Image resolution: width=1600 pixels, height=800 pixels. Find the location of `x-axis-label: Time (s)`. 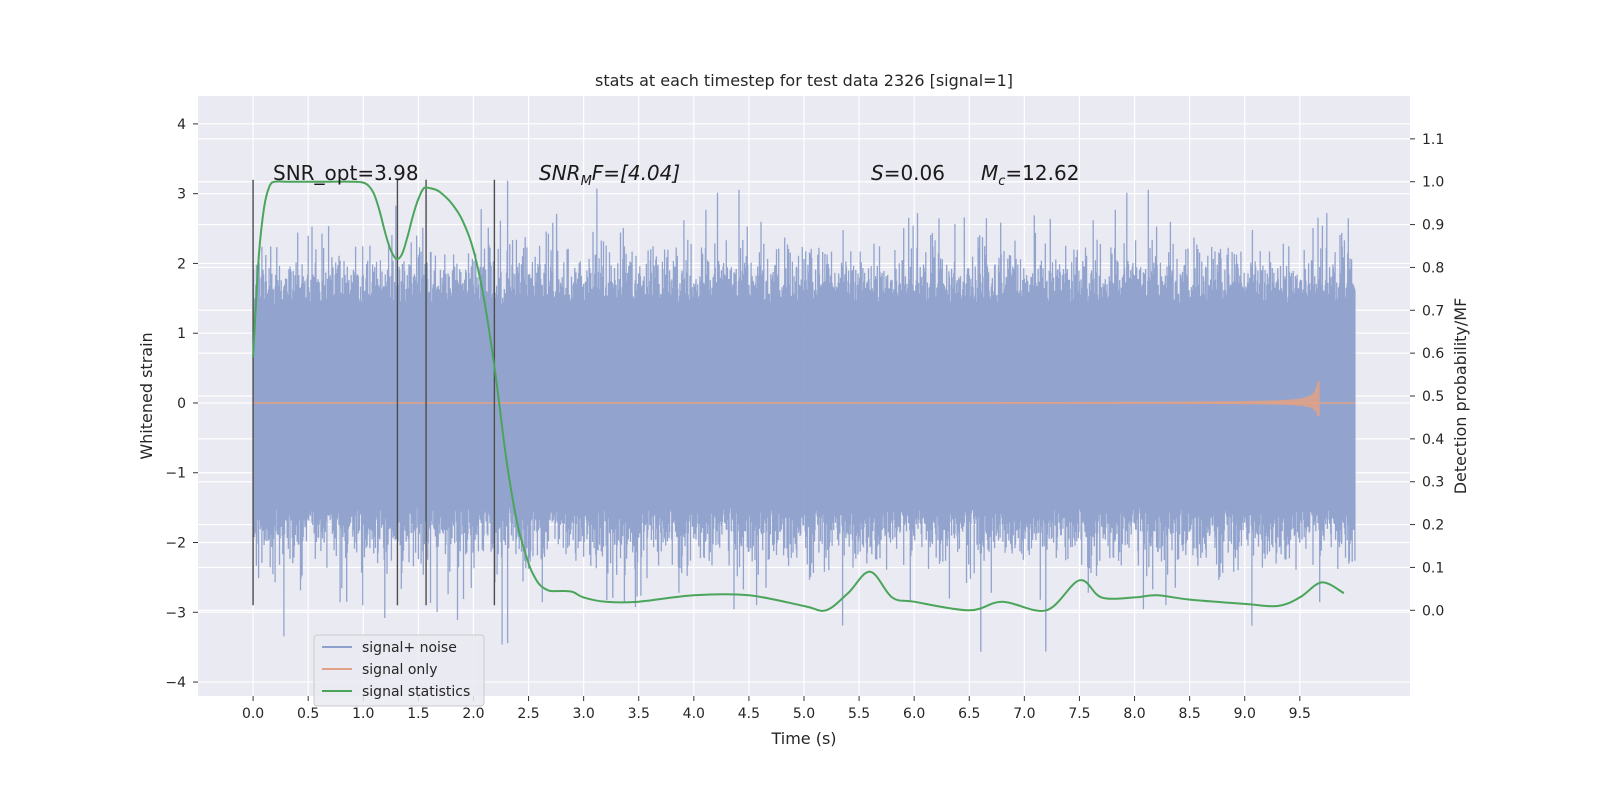

x-axis-label: Time (s) is located at coordinates (803, 738).